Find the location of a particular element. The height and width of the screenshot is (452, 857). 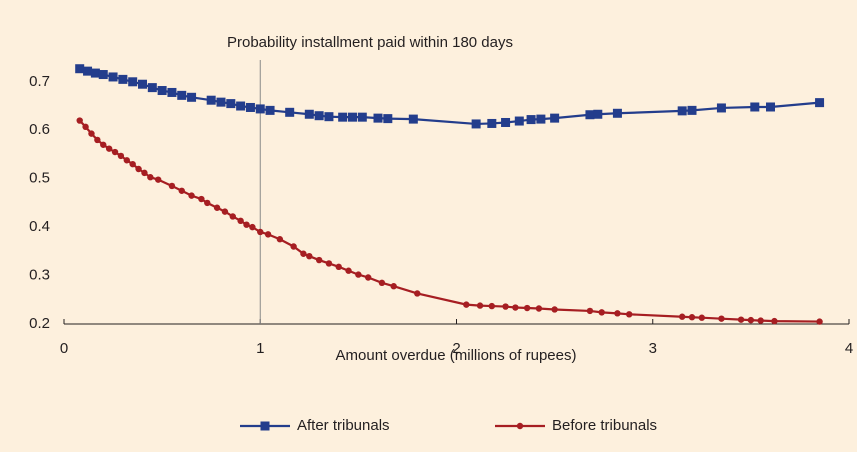

y-tick-label: 0.7 is located at coordinates (39, 81).